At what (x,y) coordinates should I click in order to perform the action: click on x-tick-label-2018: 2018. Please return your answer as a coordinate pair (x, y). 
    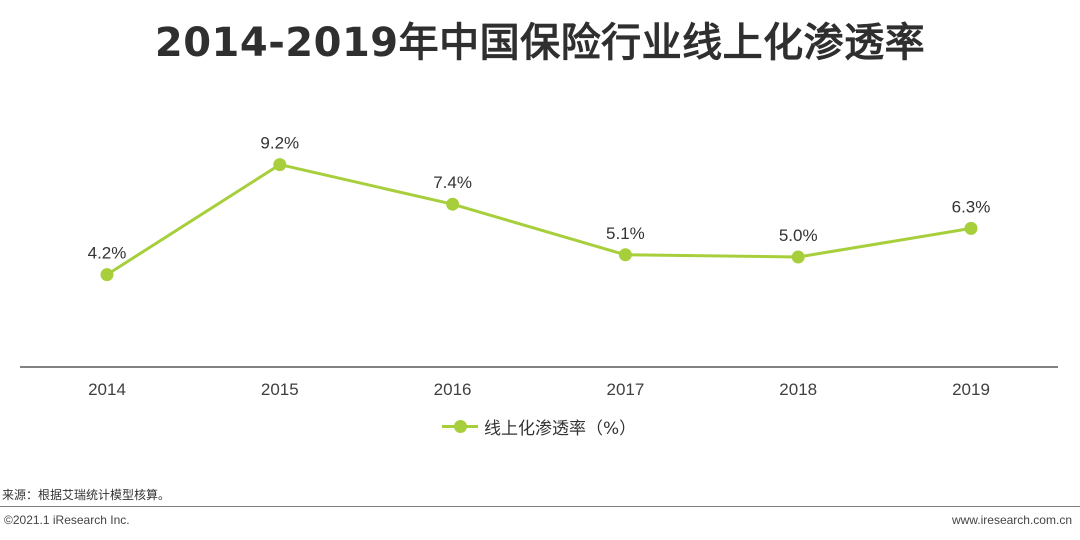
    Looking at the image, I should click on (798, 389).